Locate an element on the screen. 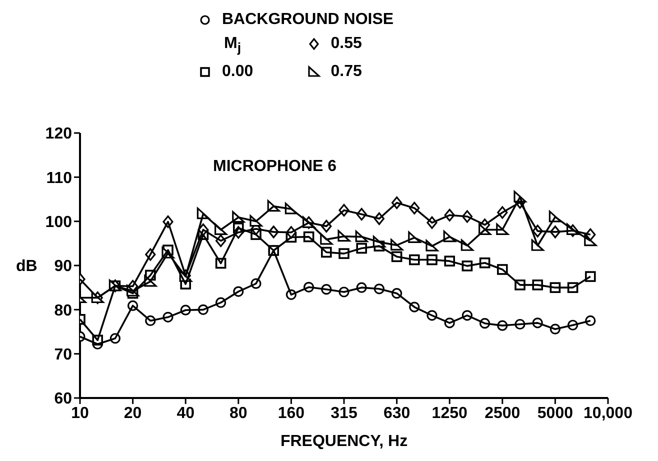  legend-label: 0.00 is located at coordinates (237, 72).